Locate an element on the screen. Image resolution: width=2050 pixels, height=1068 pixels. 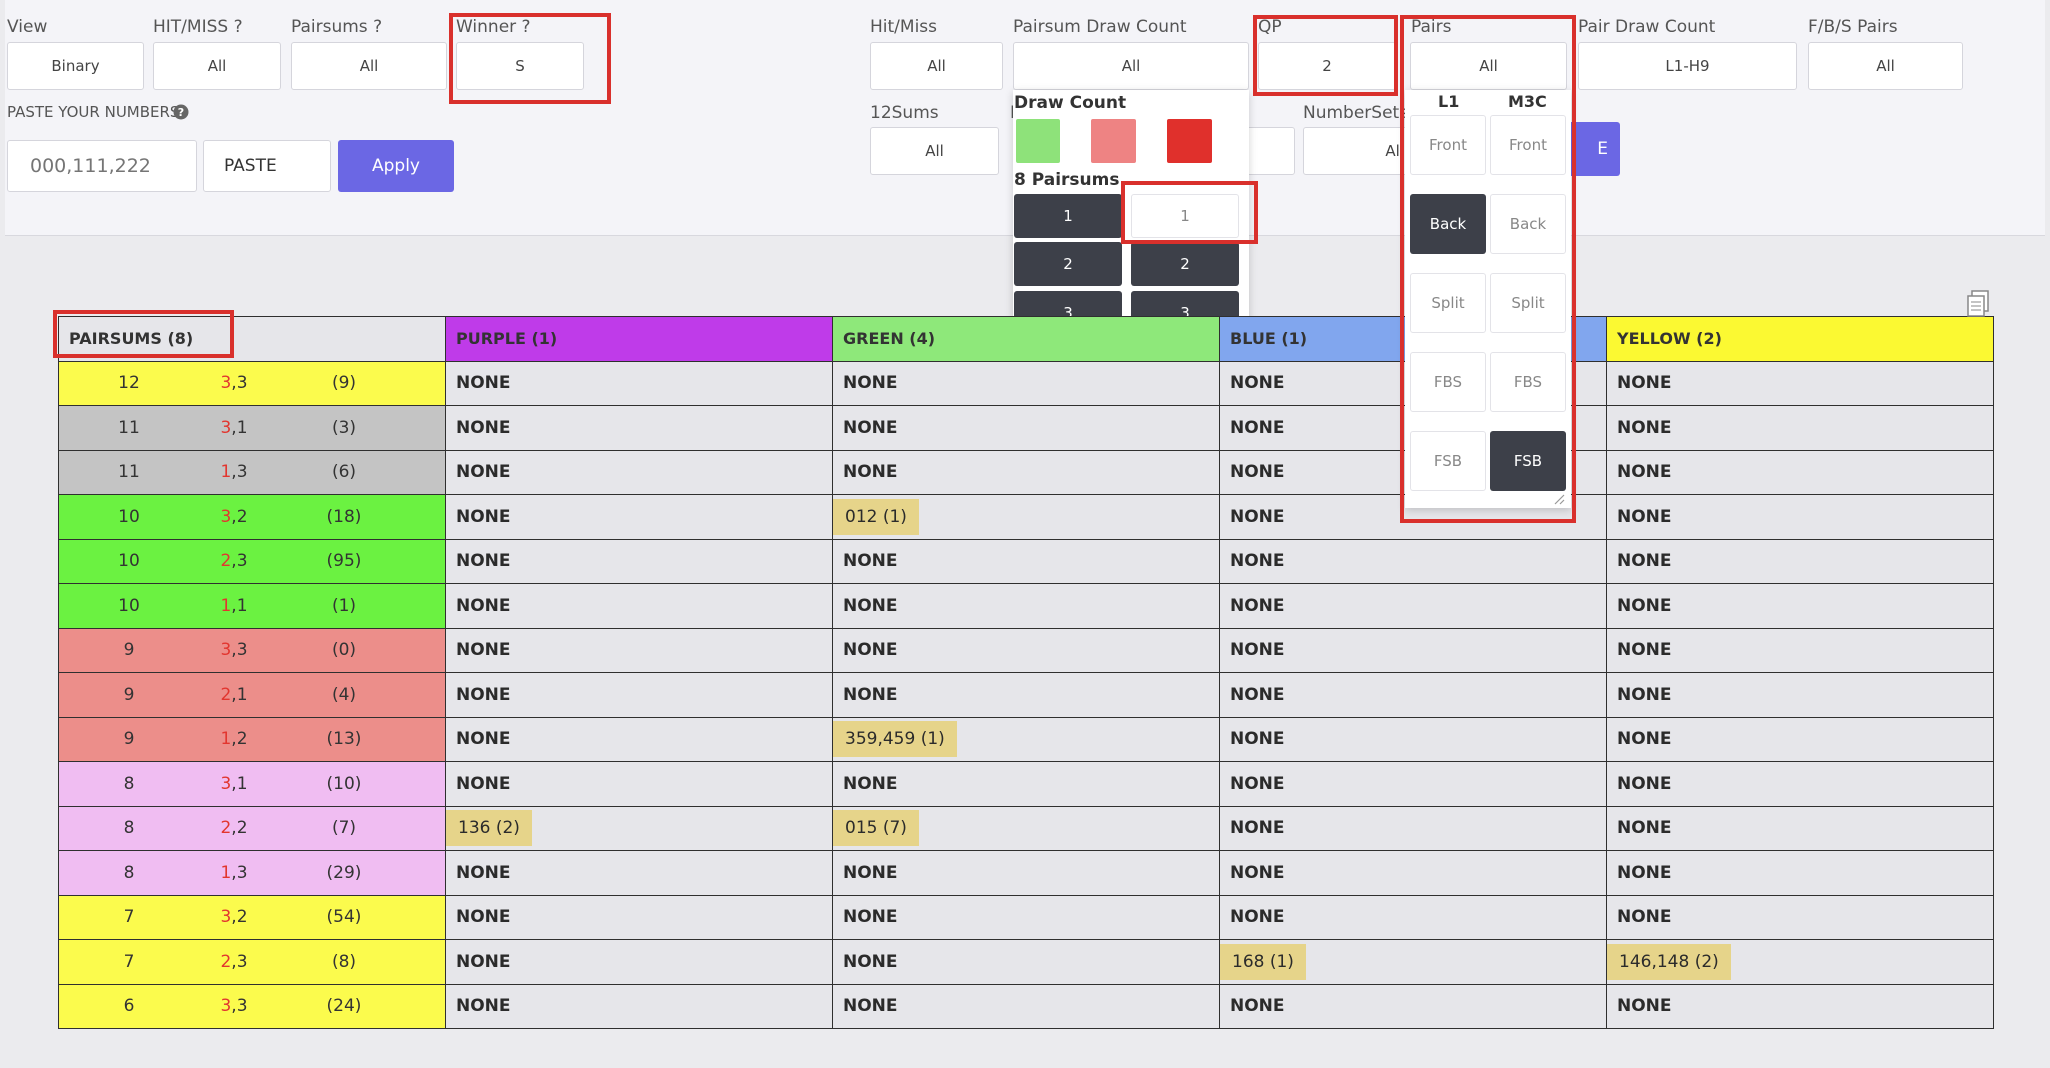
table-row: 9 1,2 (13) NONE 359,459 (1) NONE NONE is located at coordinates (1026, 739).